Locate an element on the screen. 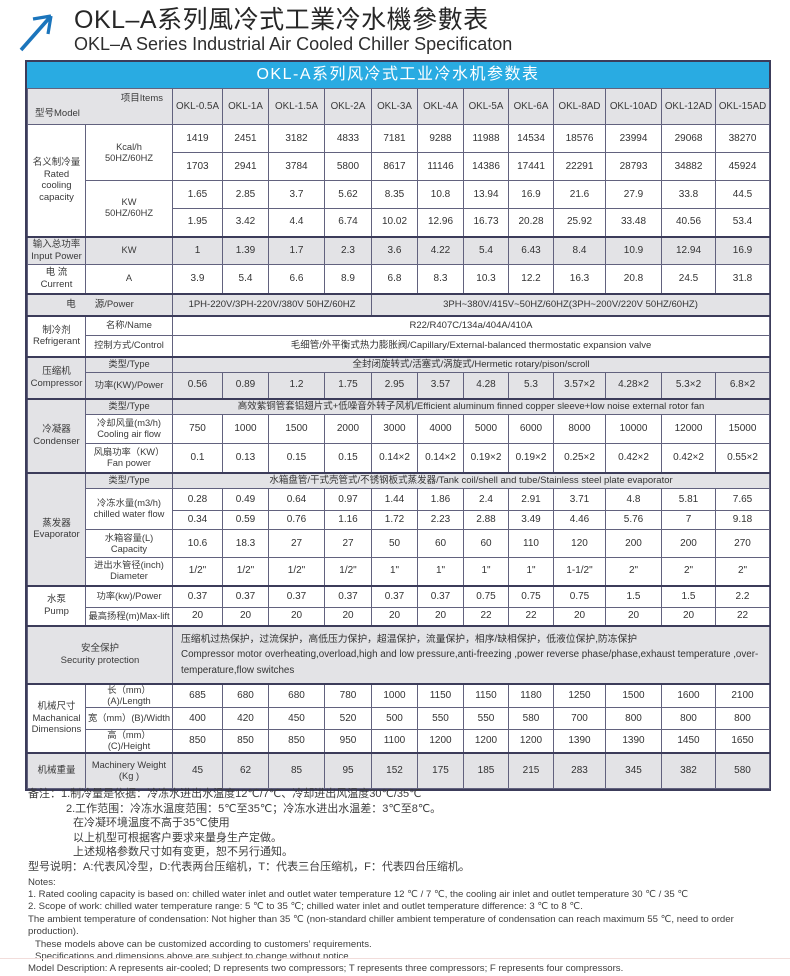 The height and width of the screenshot is (976, 790). value-cell: 950 is located at coordinates (348, 741).